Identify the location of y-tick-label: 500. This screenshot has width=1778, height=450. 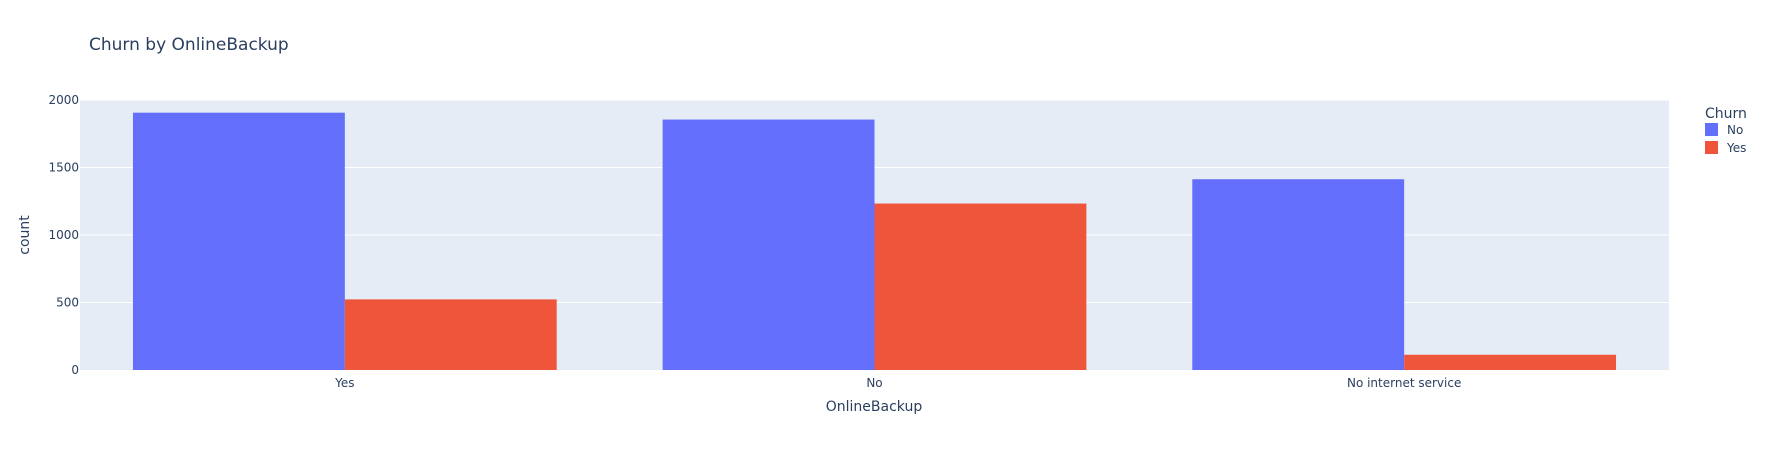
(67, 303).